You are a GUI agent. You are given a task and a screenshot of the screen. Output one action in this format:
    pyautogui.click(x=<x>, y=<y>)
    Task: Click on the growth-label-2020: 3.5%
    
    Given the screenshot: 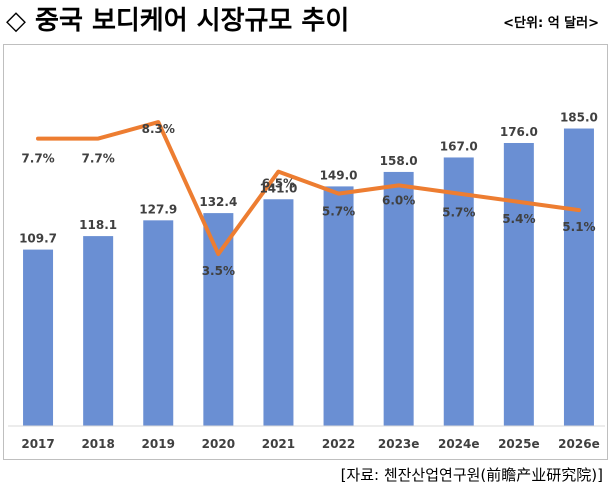 What is the action you would take?
    pyautogui.click(x=218, y=271)
    